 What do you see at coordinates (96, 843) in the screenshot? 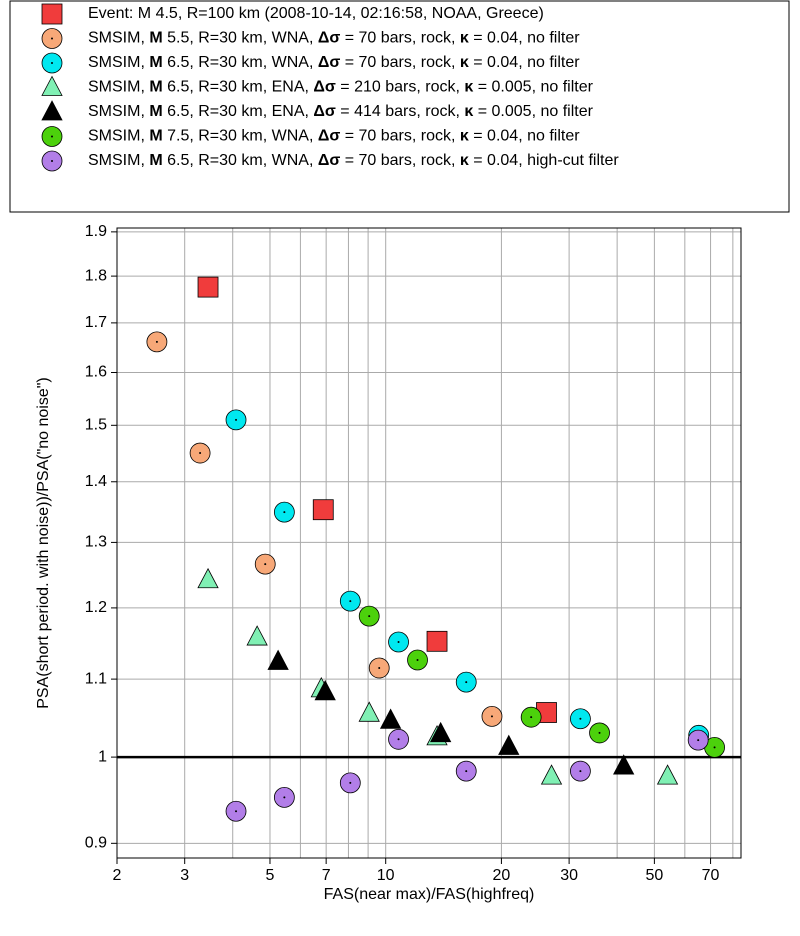
I see `y-tick-label: 0.9` at bounding box center [96, 843].